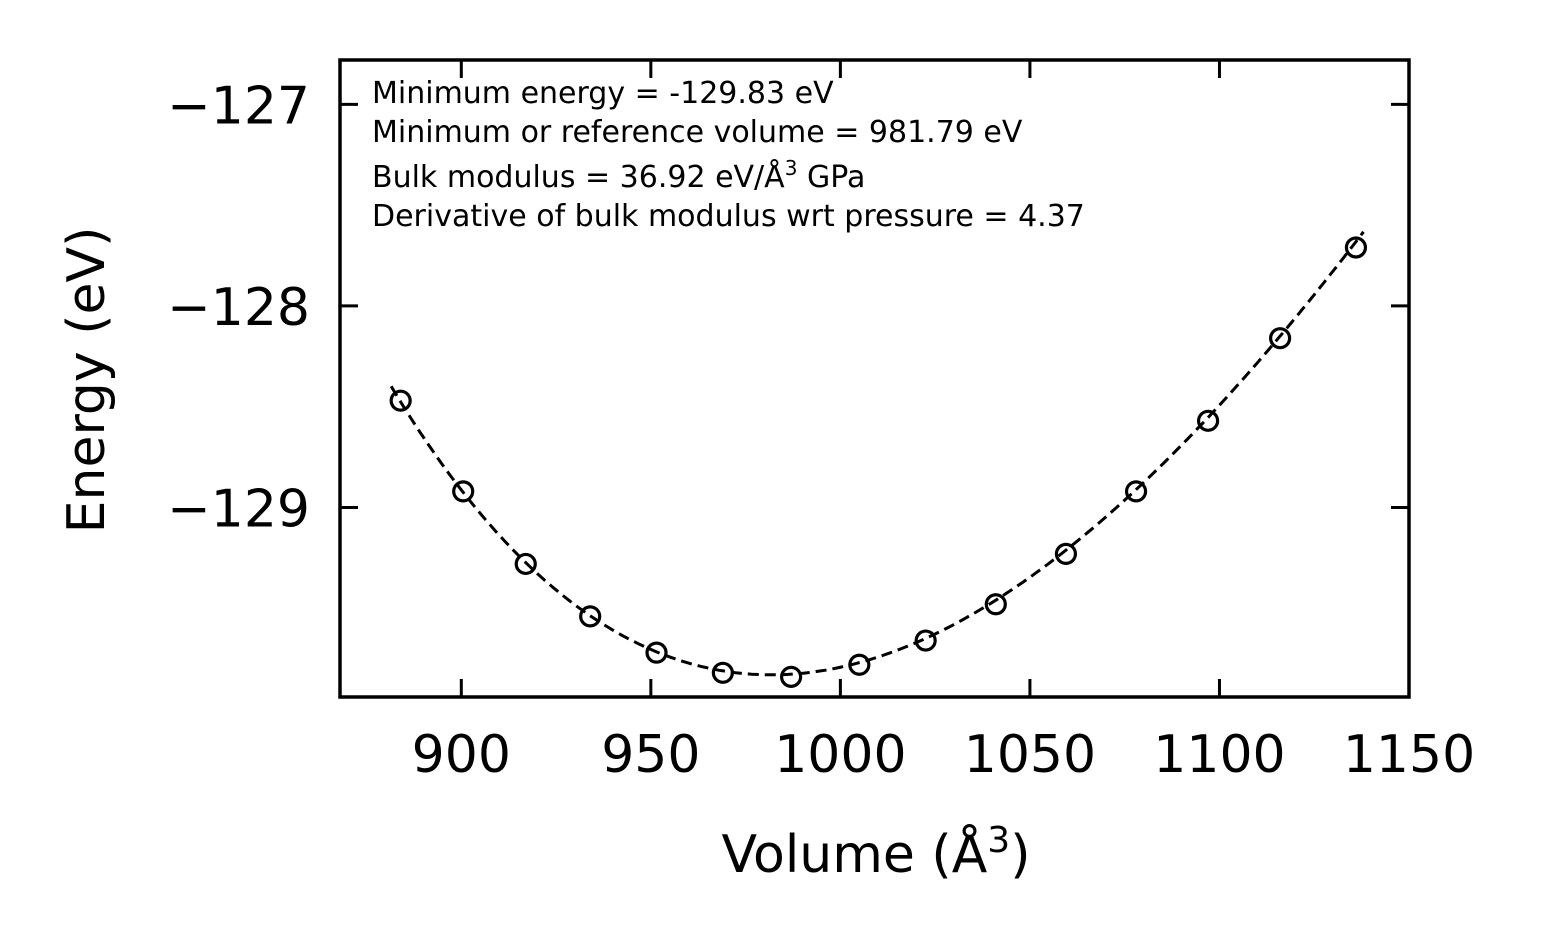 The width and height of the screenshot is (1543, 943). I want to click on annotation-bulk-modulus-text: Bulk modulus = 36.92 eV/Å, so click(578, 177).